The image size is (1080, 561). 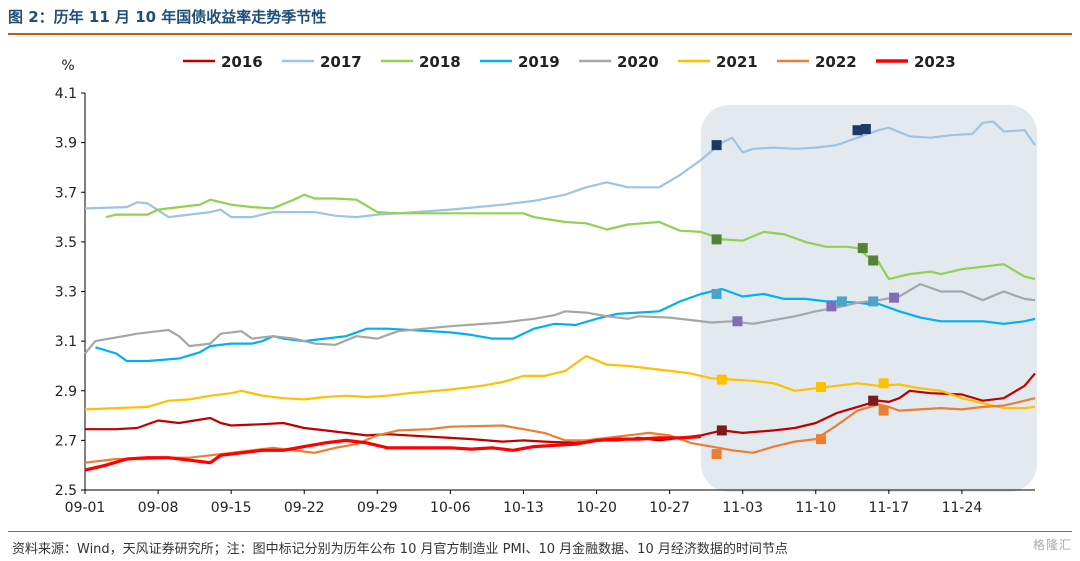 What do you see at coordinates (935, 62) in the screenshot?
I see `legend-label-2023: 2023` at bounding box center [935, 62].